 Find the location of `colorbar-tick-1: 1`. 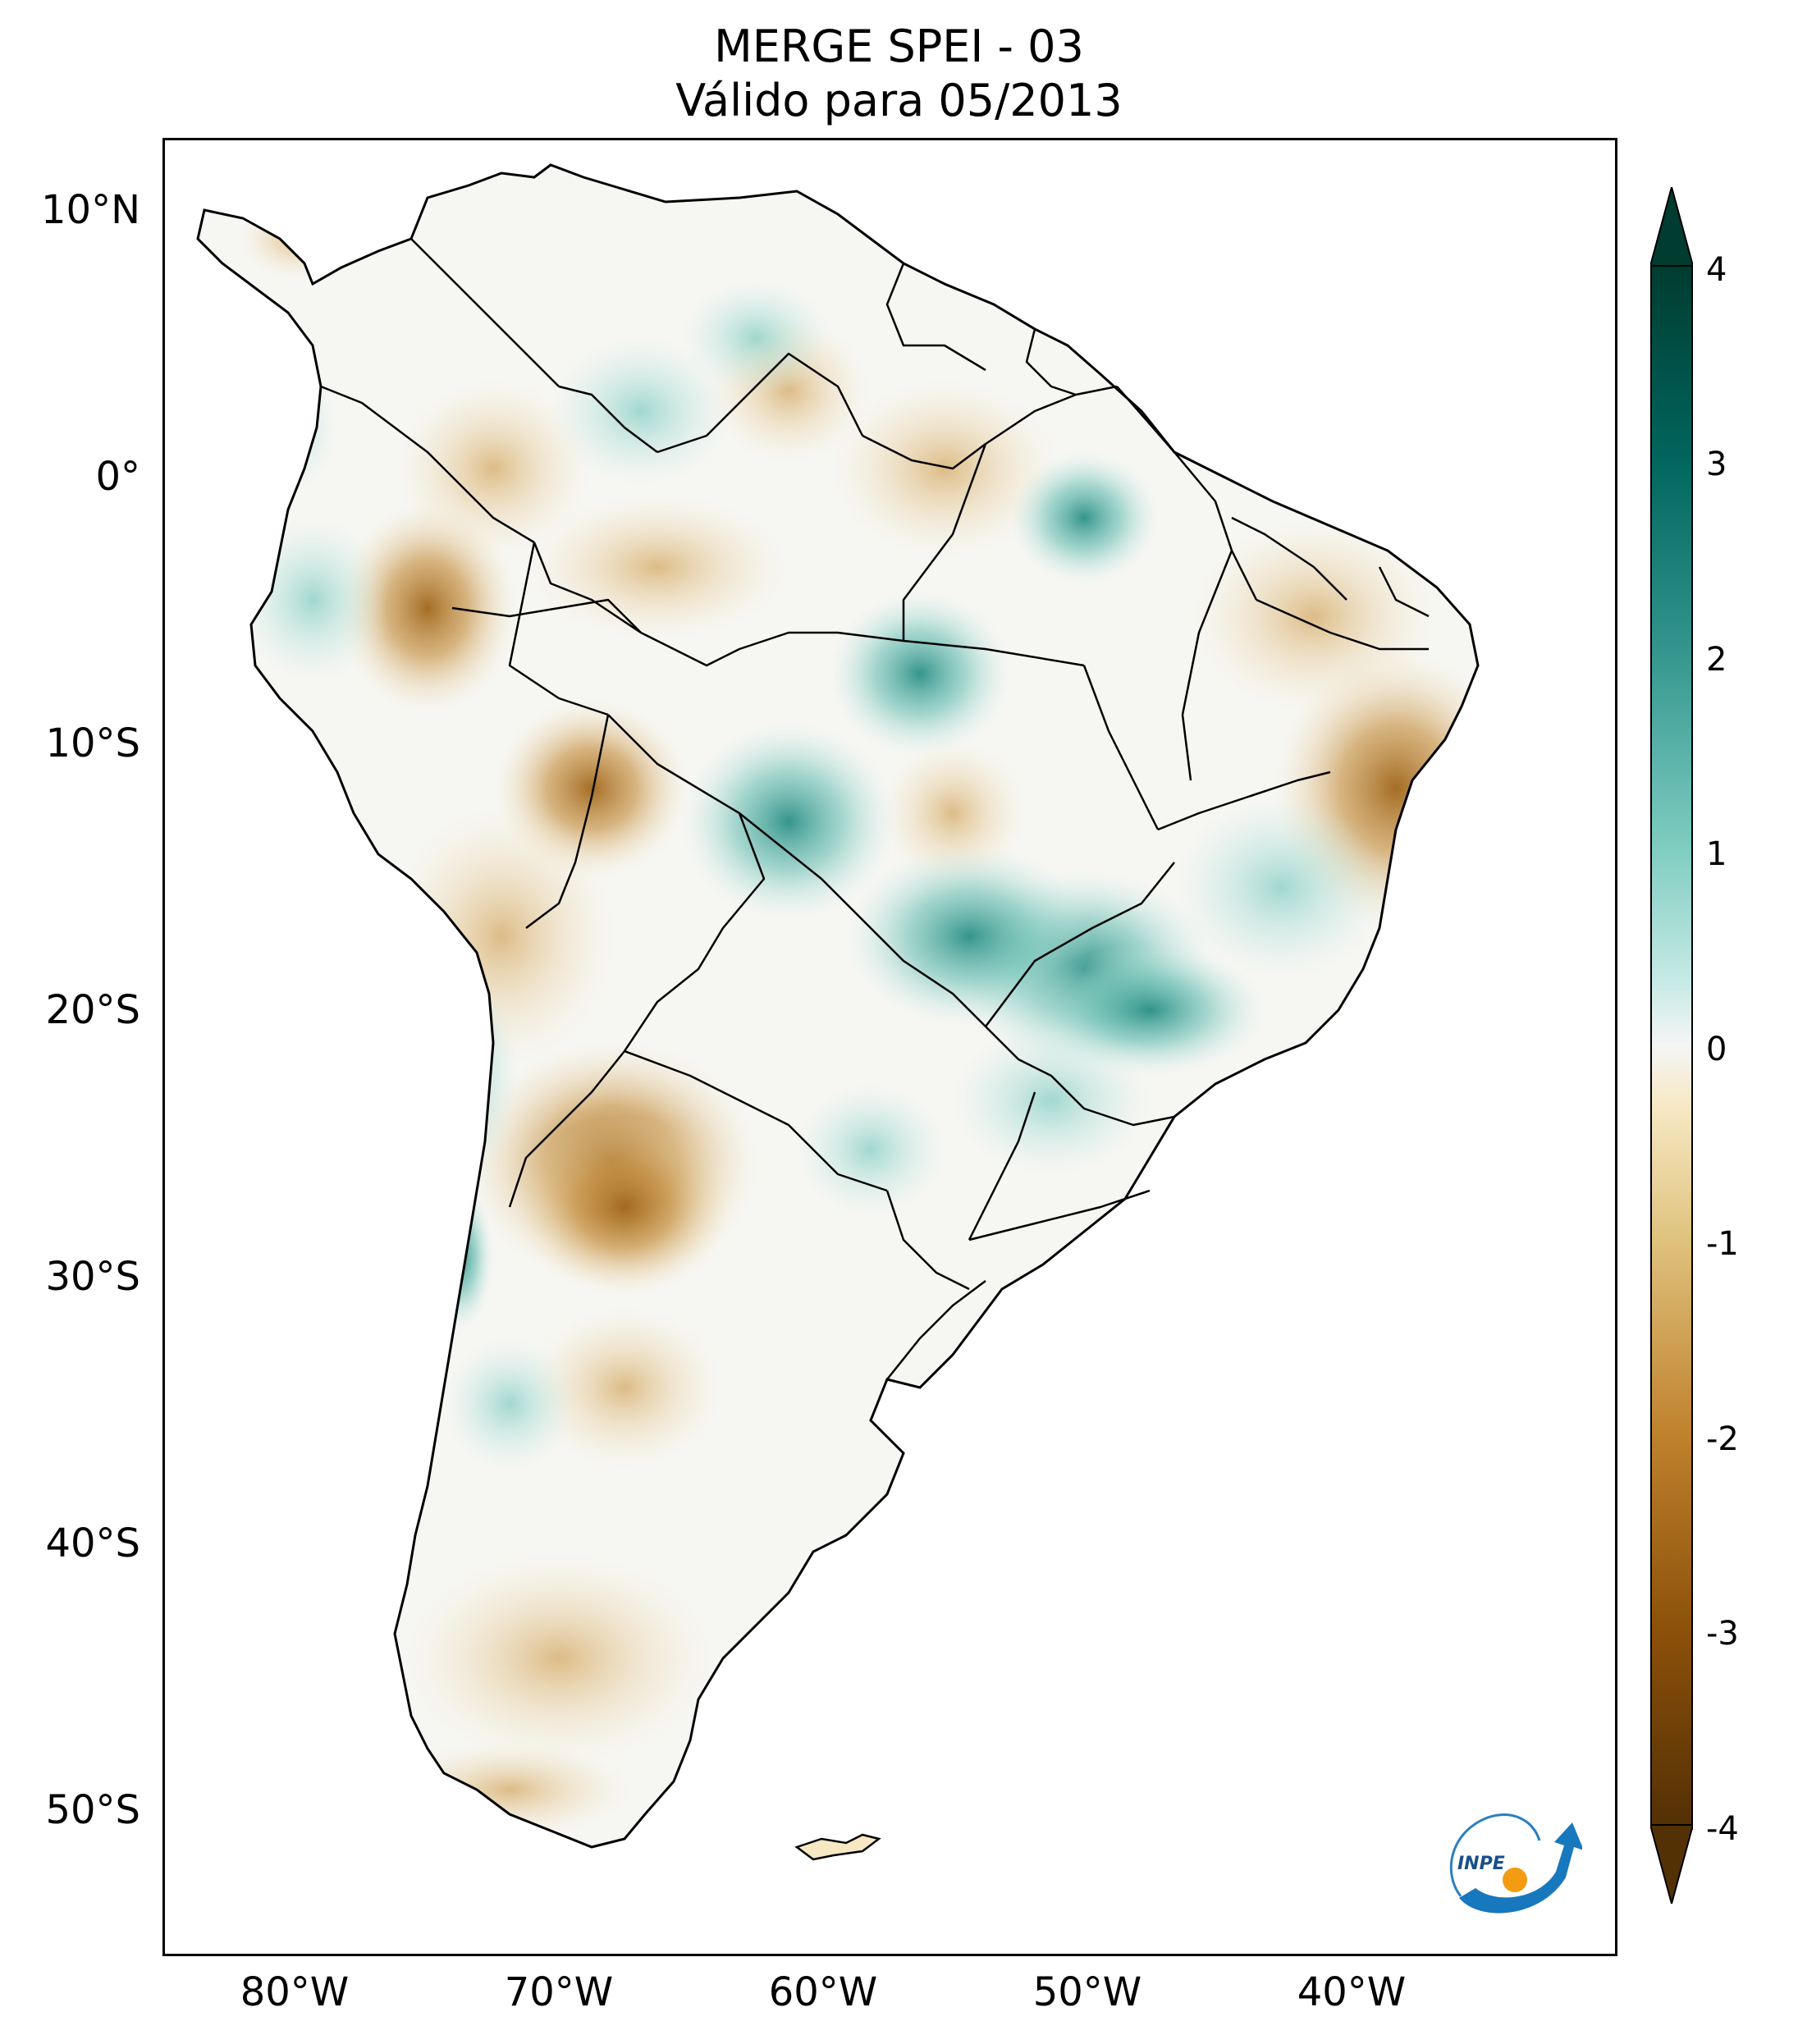

colorbar-tick-1: 1 is located at coordinates (1716, 854).